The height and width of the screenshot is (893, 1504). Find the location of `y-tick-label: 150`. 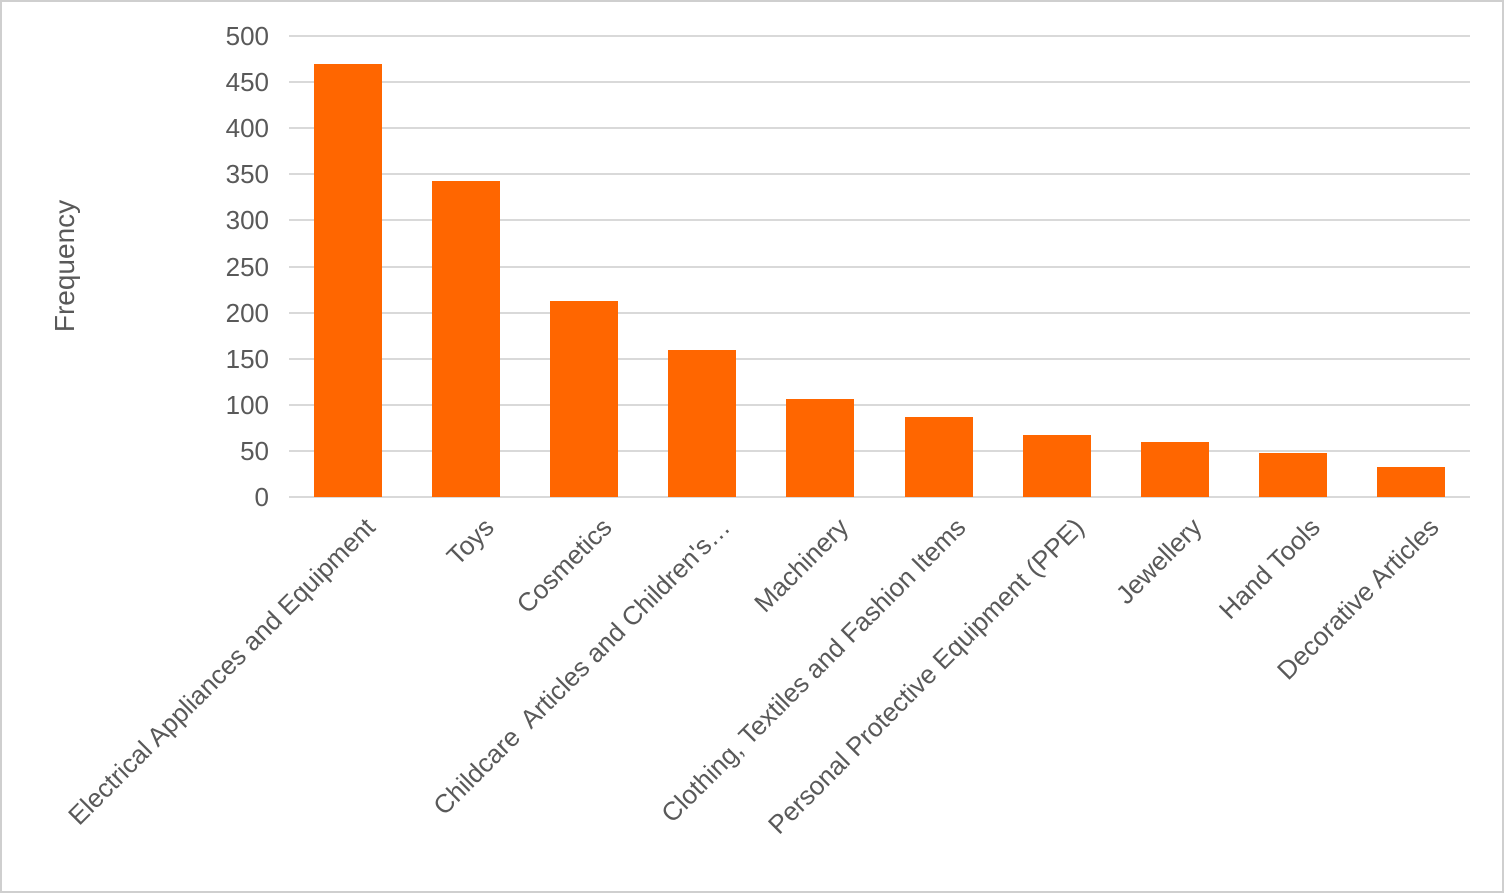

y-tick-label: 150 is located at coordinates (247, 358).